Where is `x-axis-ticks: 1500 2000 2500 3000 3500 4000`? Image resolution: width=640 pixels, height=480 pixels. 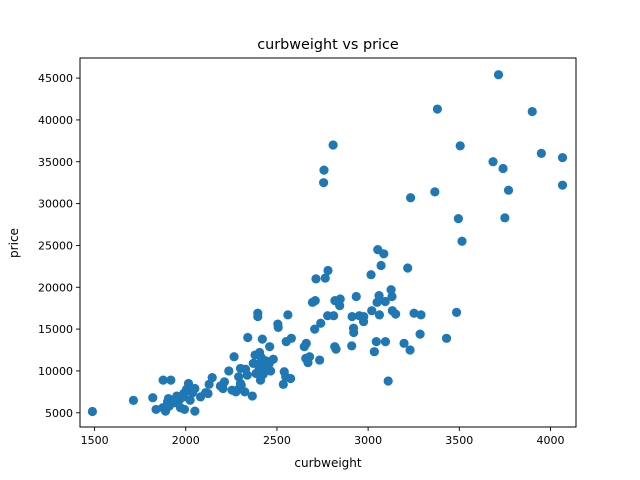 x-axis-ticks: 1500 2000 2500 3000 3500 4000 is located at coordinates (322, 437).